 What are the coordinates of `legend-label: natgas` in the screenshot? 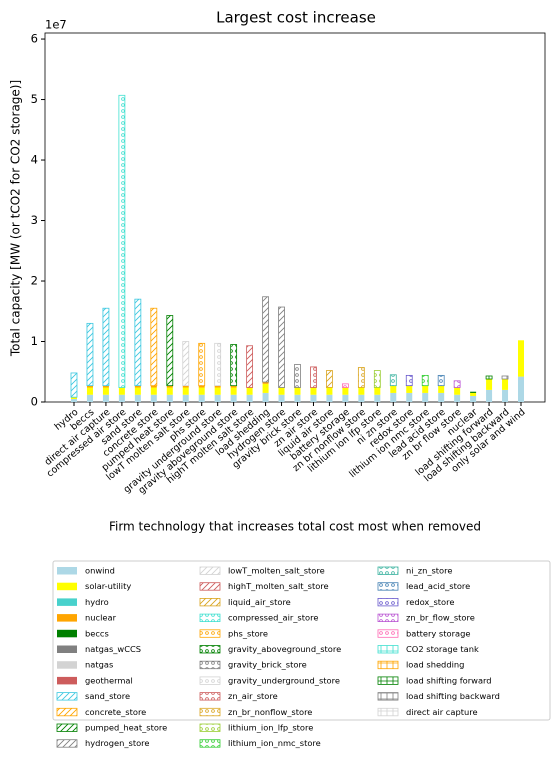 It's located at (99, 665).